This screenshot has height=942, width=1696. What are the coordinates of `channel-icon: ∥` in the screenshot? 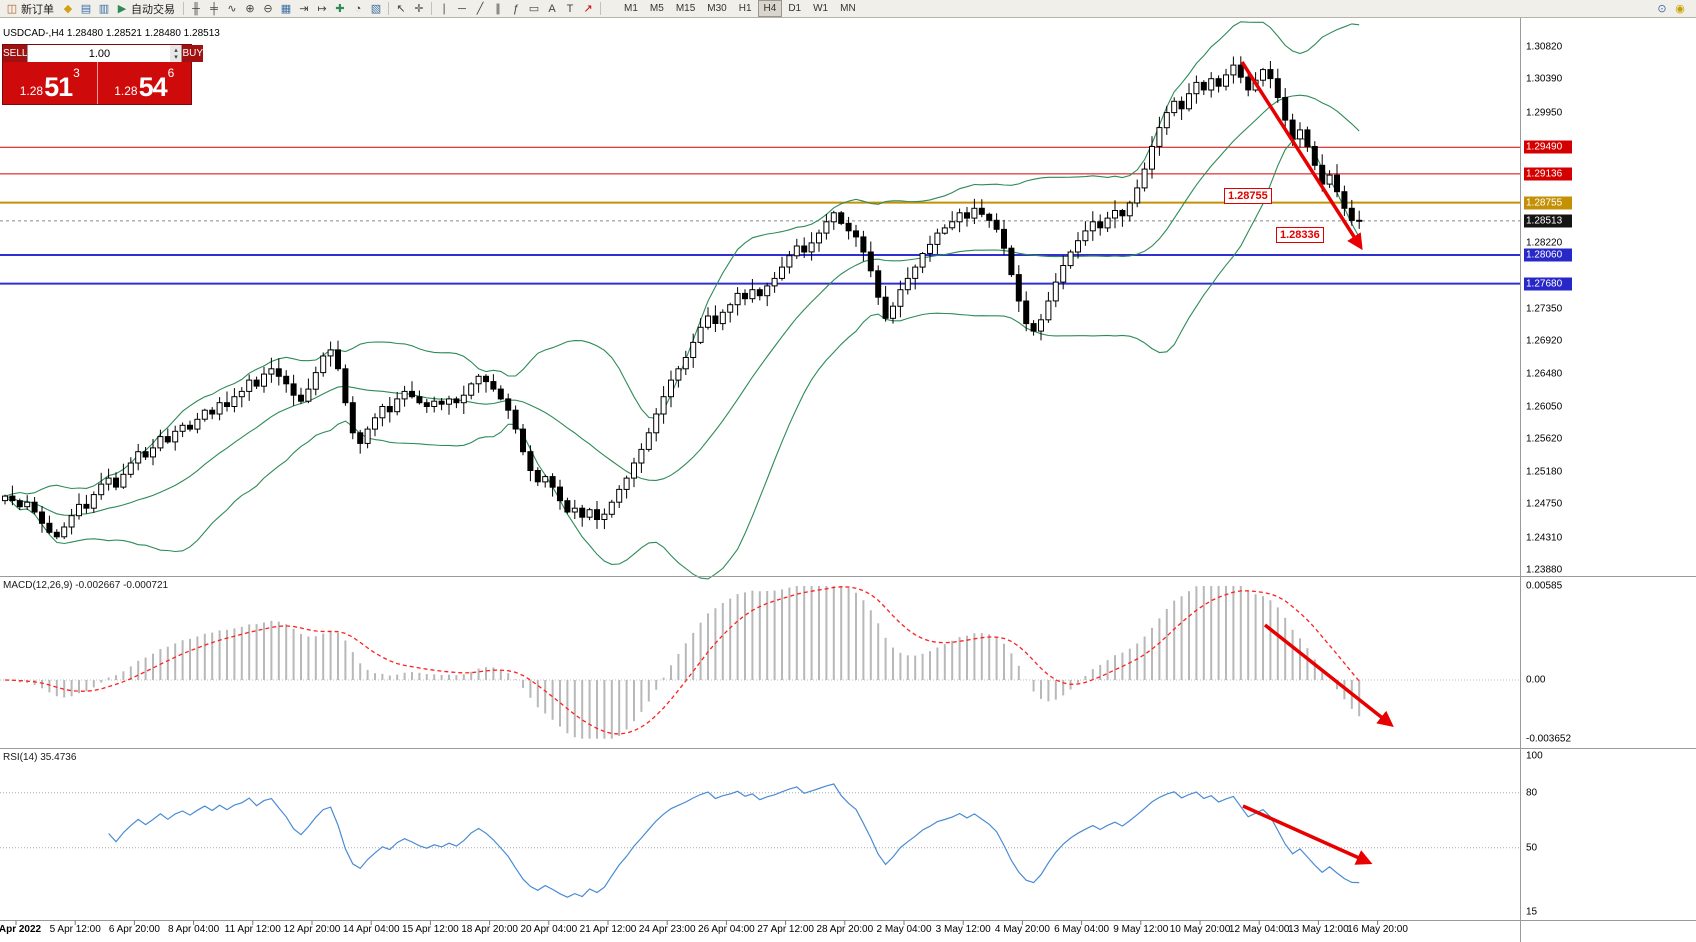 It's located at (498, 8).